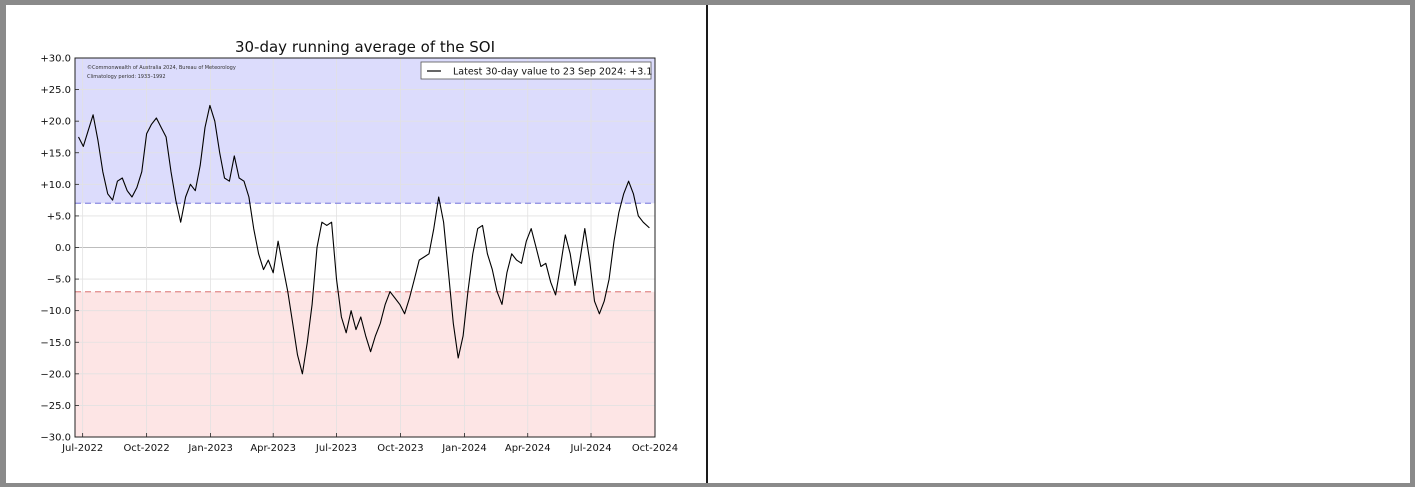 Image resolution: width=1415 pixels, height=487 pixels. Describe the element at coordinates (655, 448) in the screenshot. I see `x-tick-label: Oct-2024` at that location.